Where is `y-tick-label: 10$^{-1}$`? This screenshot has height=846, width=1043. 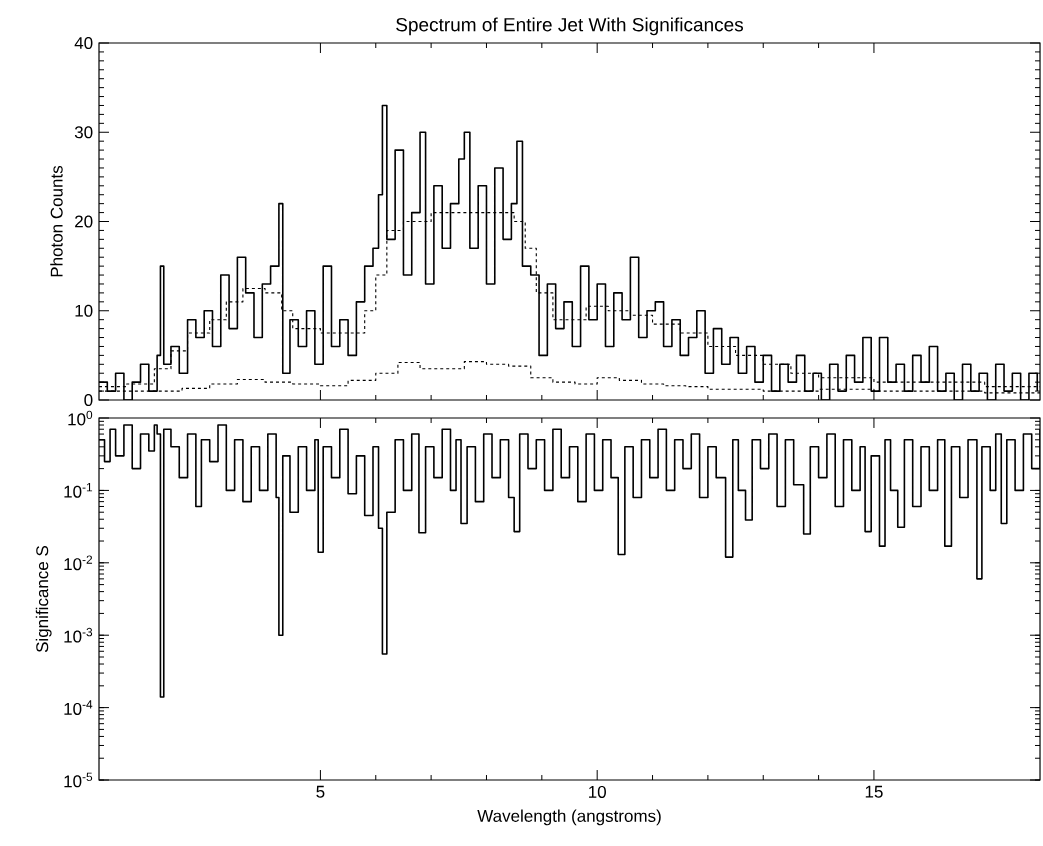 y-tick-label: 10$^{-1}$ is located at coordinates (78, 490).